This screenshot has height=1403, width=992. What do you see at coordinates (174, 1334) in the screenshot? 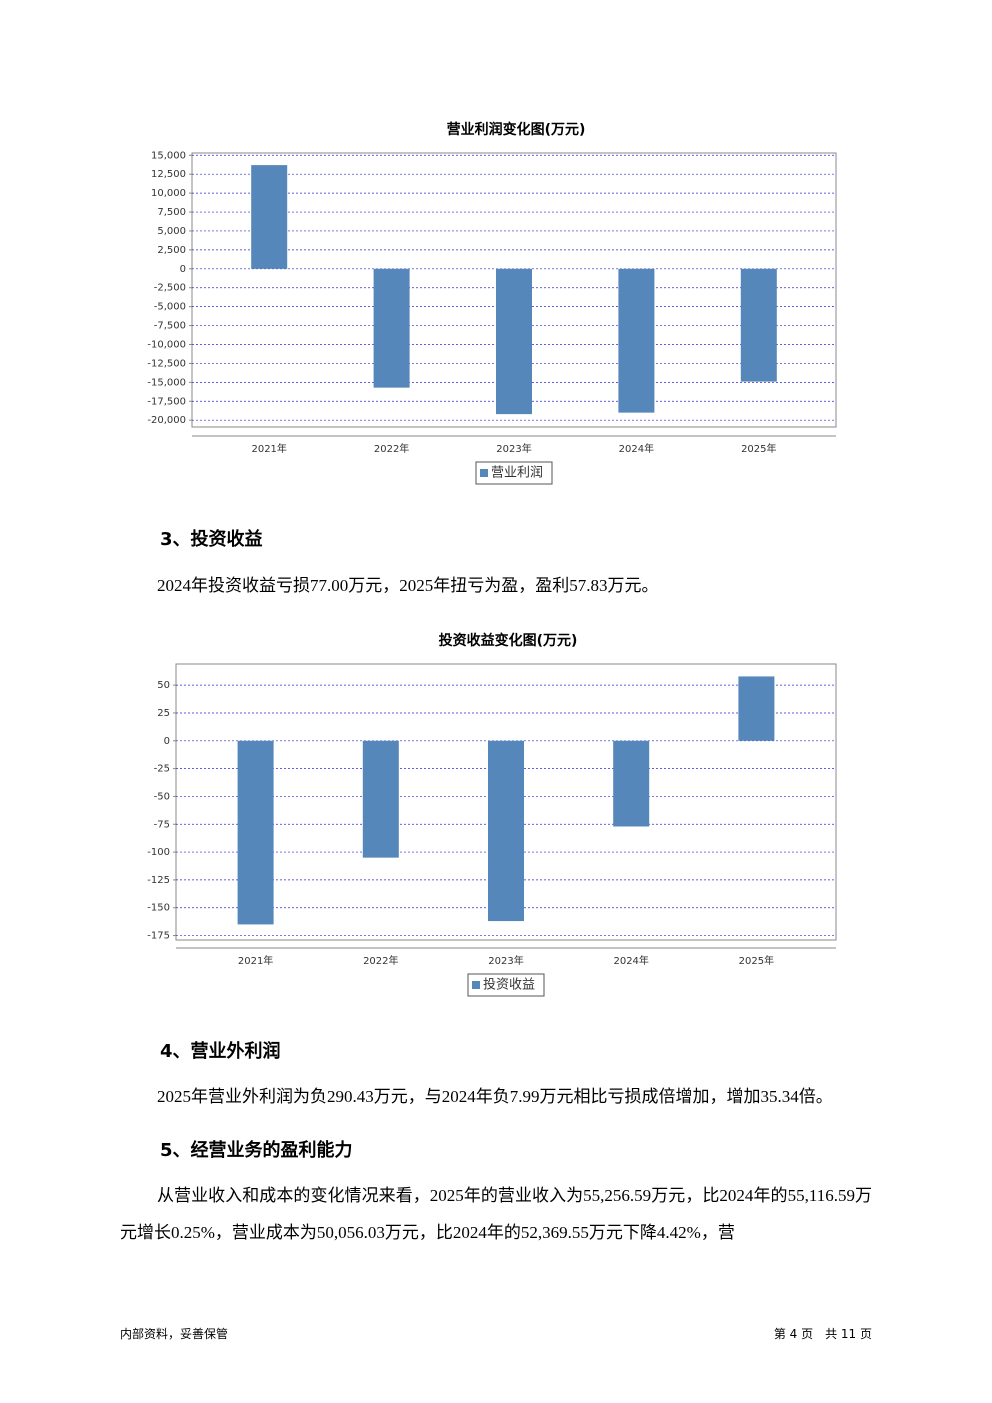
I see `footer-left: 内部资料，妥善保管` at bounding box center [174, 1334].